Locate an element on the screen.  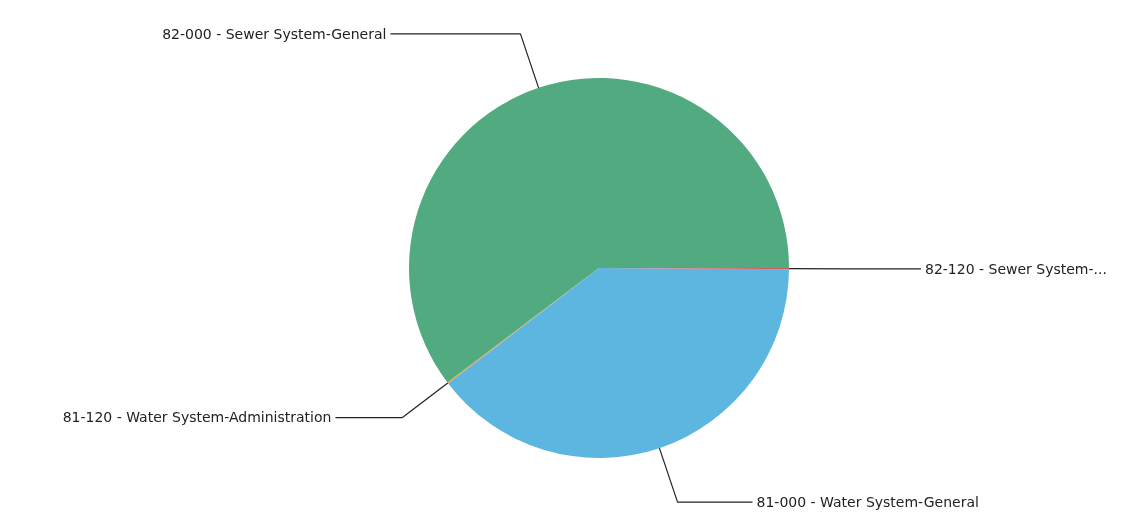
pie-slice is located at coordinates (618, 363).